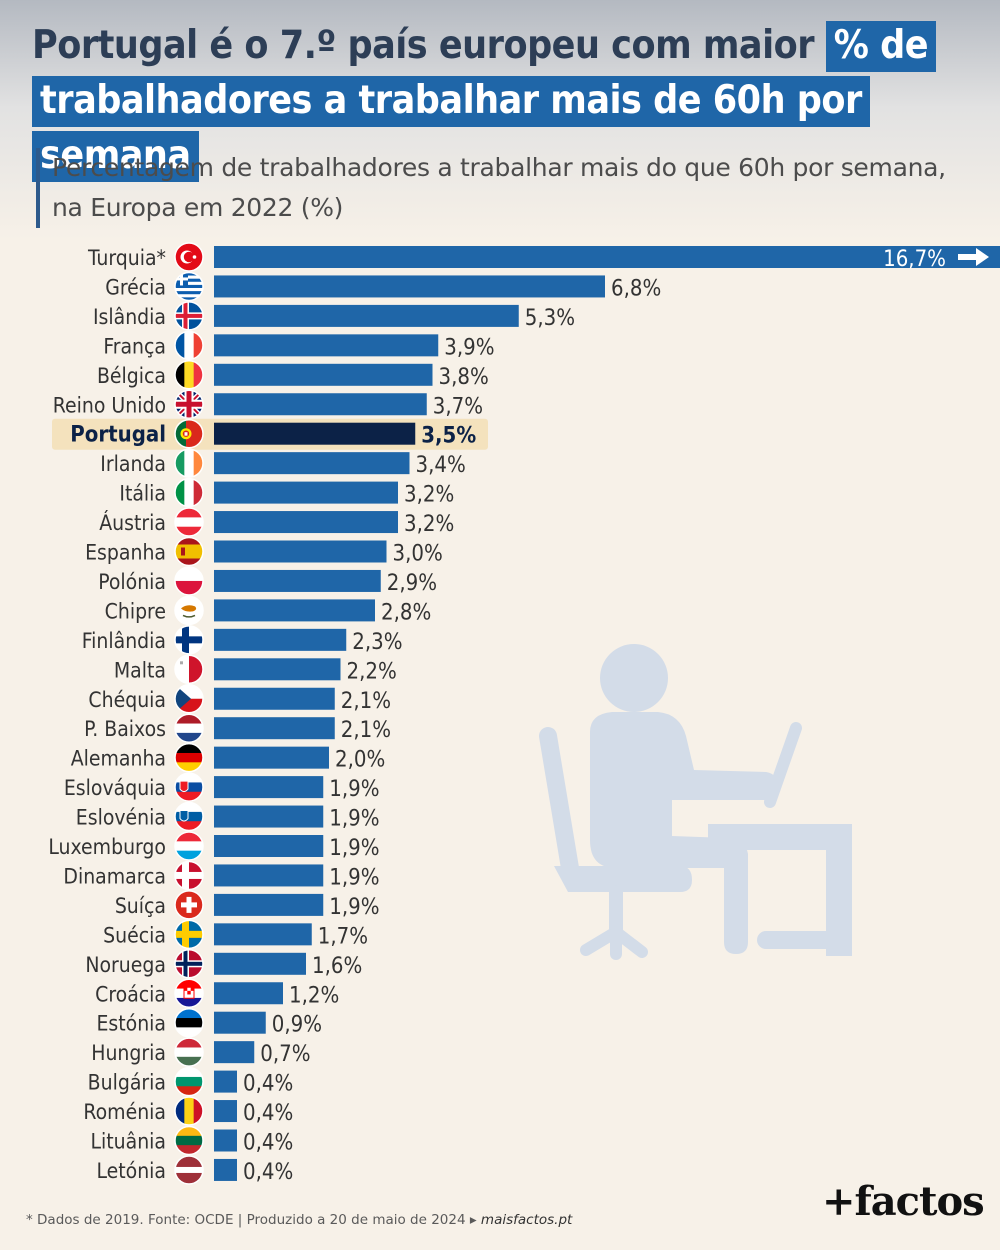 Image resolution: width=1000 pixels, height=1250 pixels. What do you see at coordinates (189, 463) in the screenshot?
I see `ireland-flag-icon` at bounding box center [189, 463].